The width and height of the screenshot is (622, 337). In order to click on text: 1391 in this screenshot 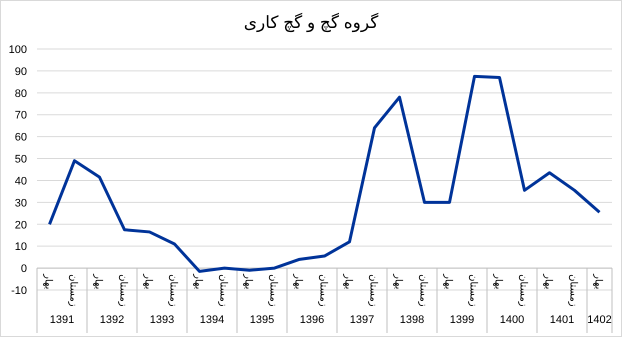, I will do `click(62, 320)`.